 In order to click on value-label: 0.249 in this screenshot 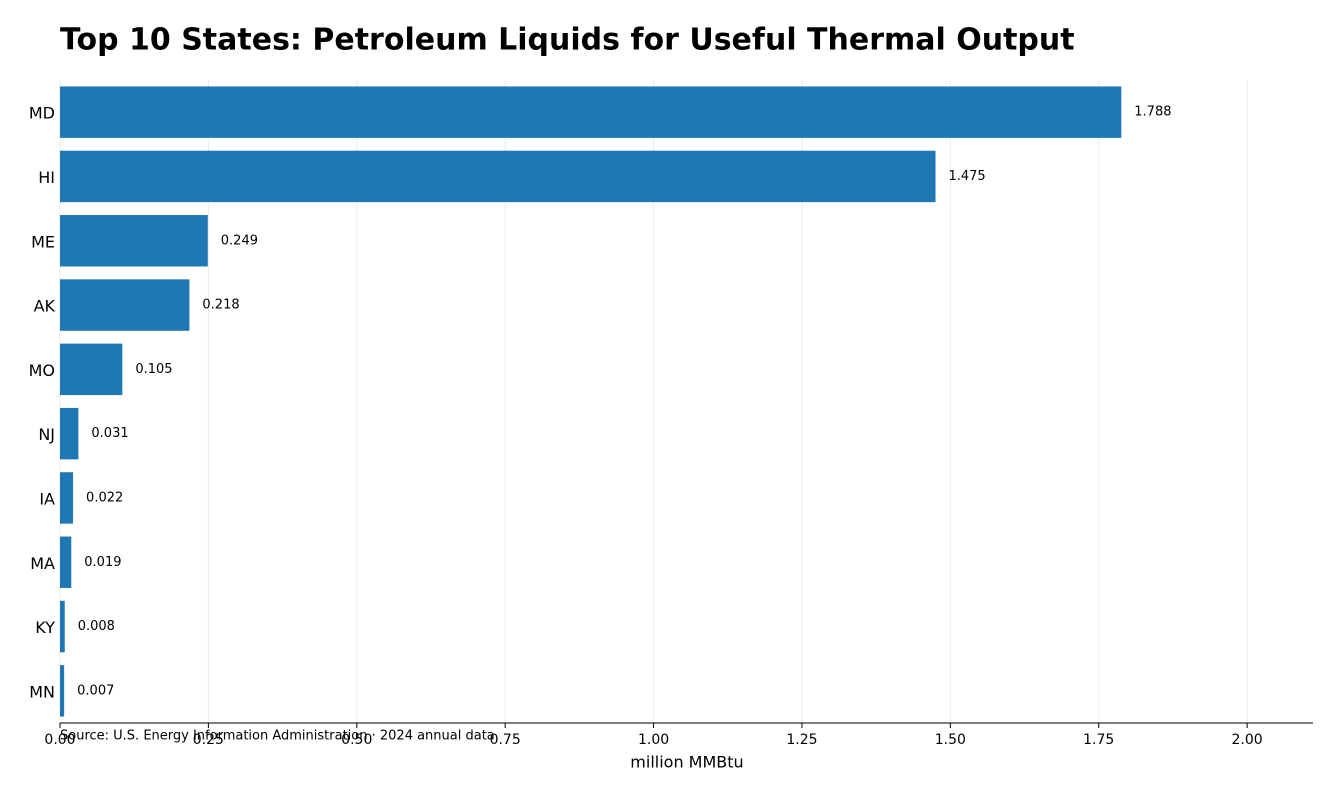, I will do `click(239, 240)`.